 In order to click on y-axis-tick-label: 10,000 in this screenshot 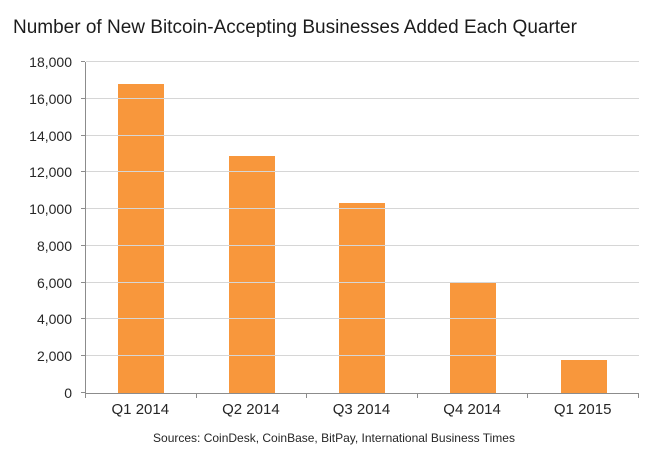, I will do `click(50, 209)`.